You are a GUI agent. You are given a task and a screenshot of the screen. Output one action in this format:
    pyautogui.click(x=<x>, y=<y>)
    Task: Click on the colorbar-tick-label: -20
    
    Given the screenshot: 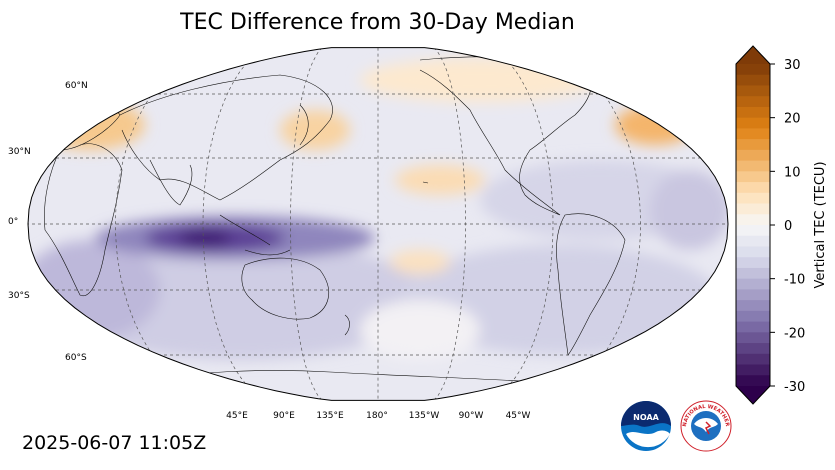 What is the action you would take?
    pyautogui.click(x=794, y=333)
    